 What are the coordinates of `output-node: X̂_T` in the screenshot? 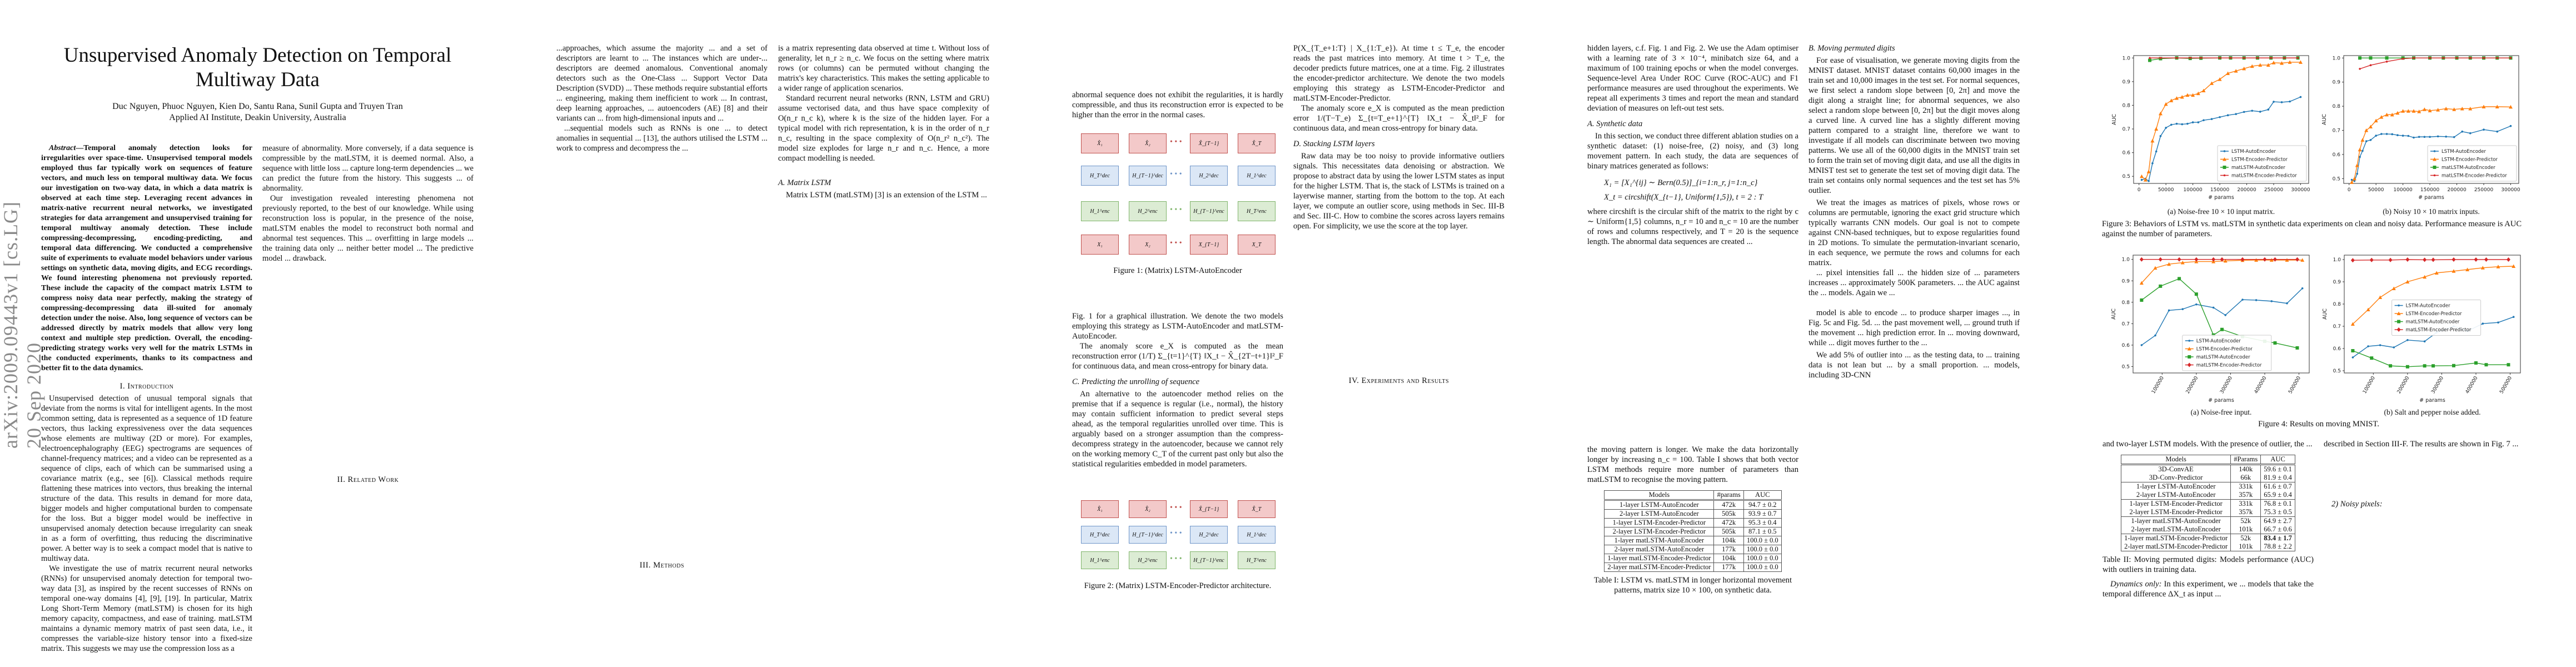 It's located at (1256, 143).